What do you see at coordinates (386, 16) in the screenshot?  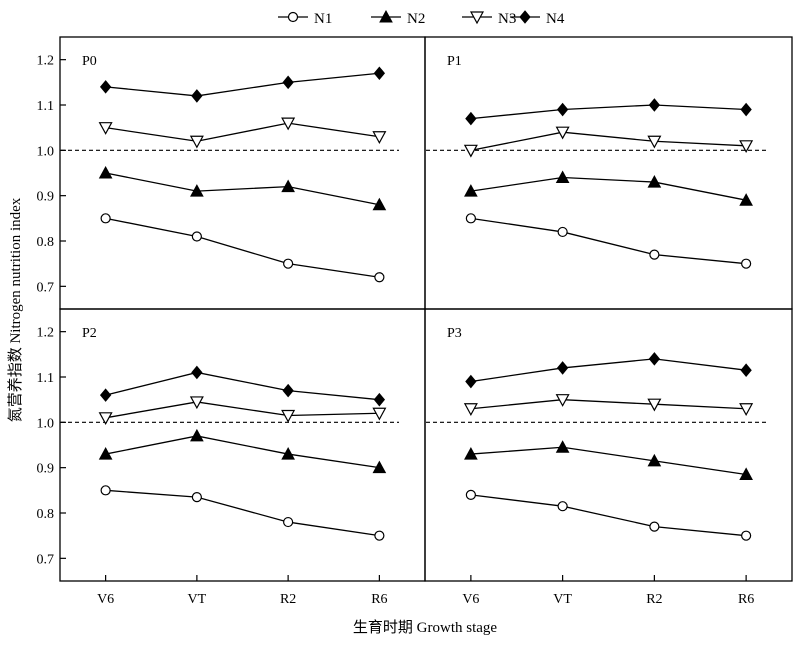 I see `legend-marker-n2` at bounding box center [386, 16].